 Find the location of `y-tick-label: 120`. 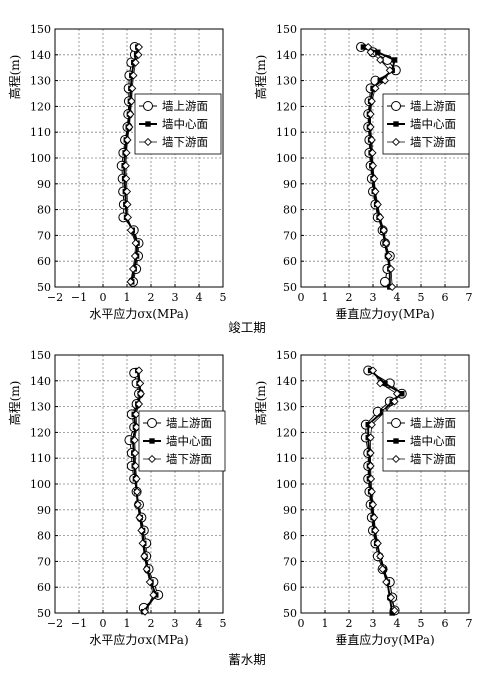

y-tick-label: 120 is located at coordinates (40, 432).